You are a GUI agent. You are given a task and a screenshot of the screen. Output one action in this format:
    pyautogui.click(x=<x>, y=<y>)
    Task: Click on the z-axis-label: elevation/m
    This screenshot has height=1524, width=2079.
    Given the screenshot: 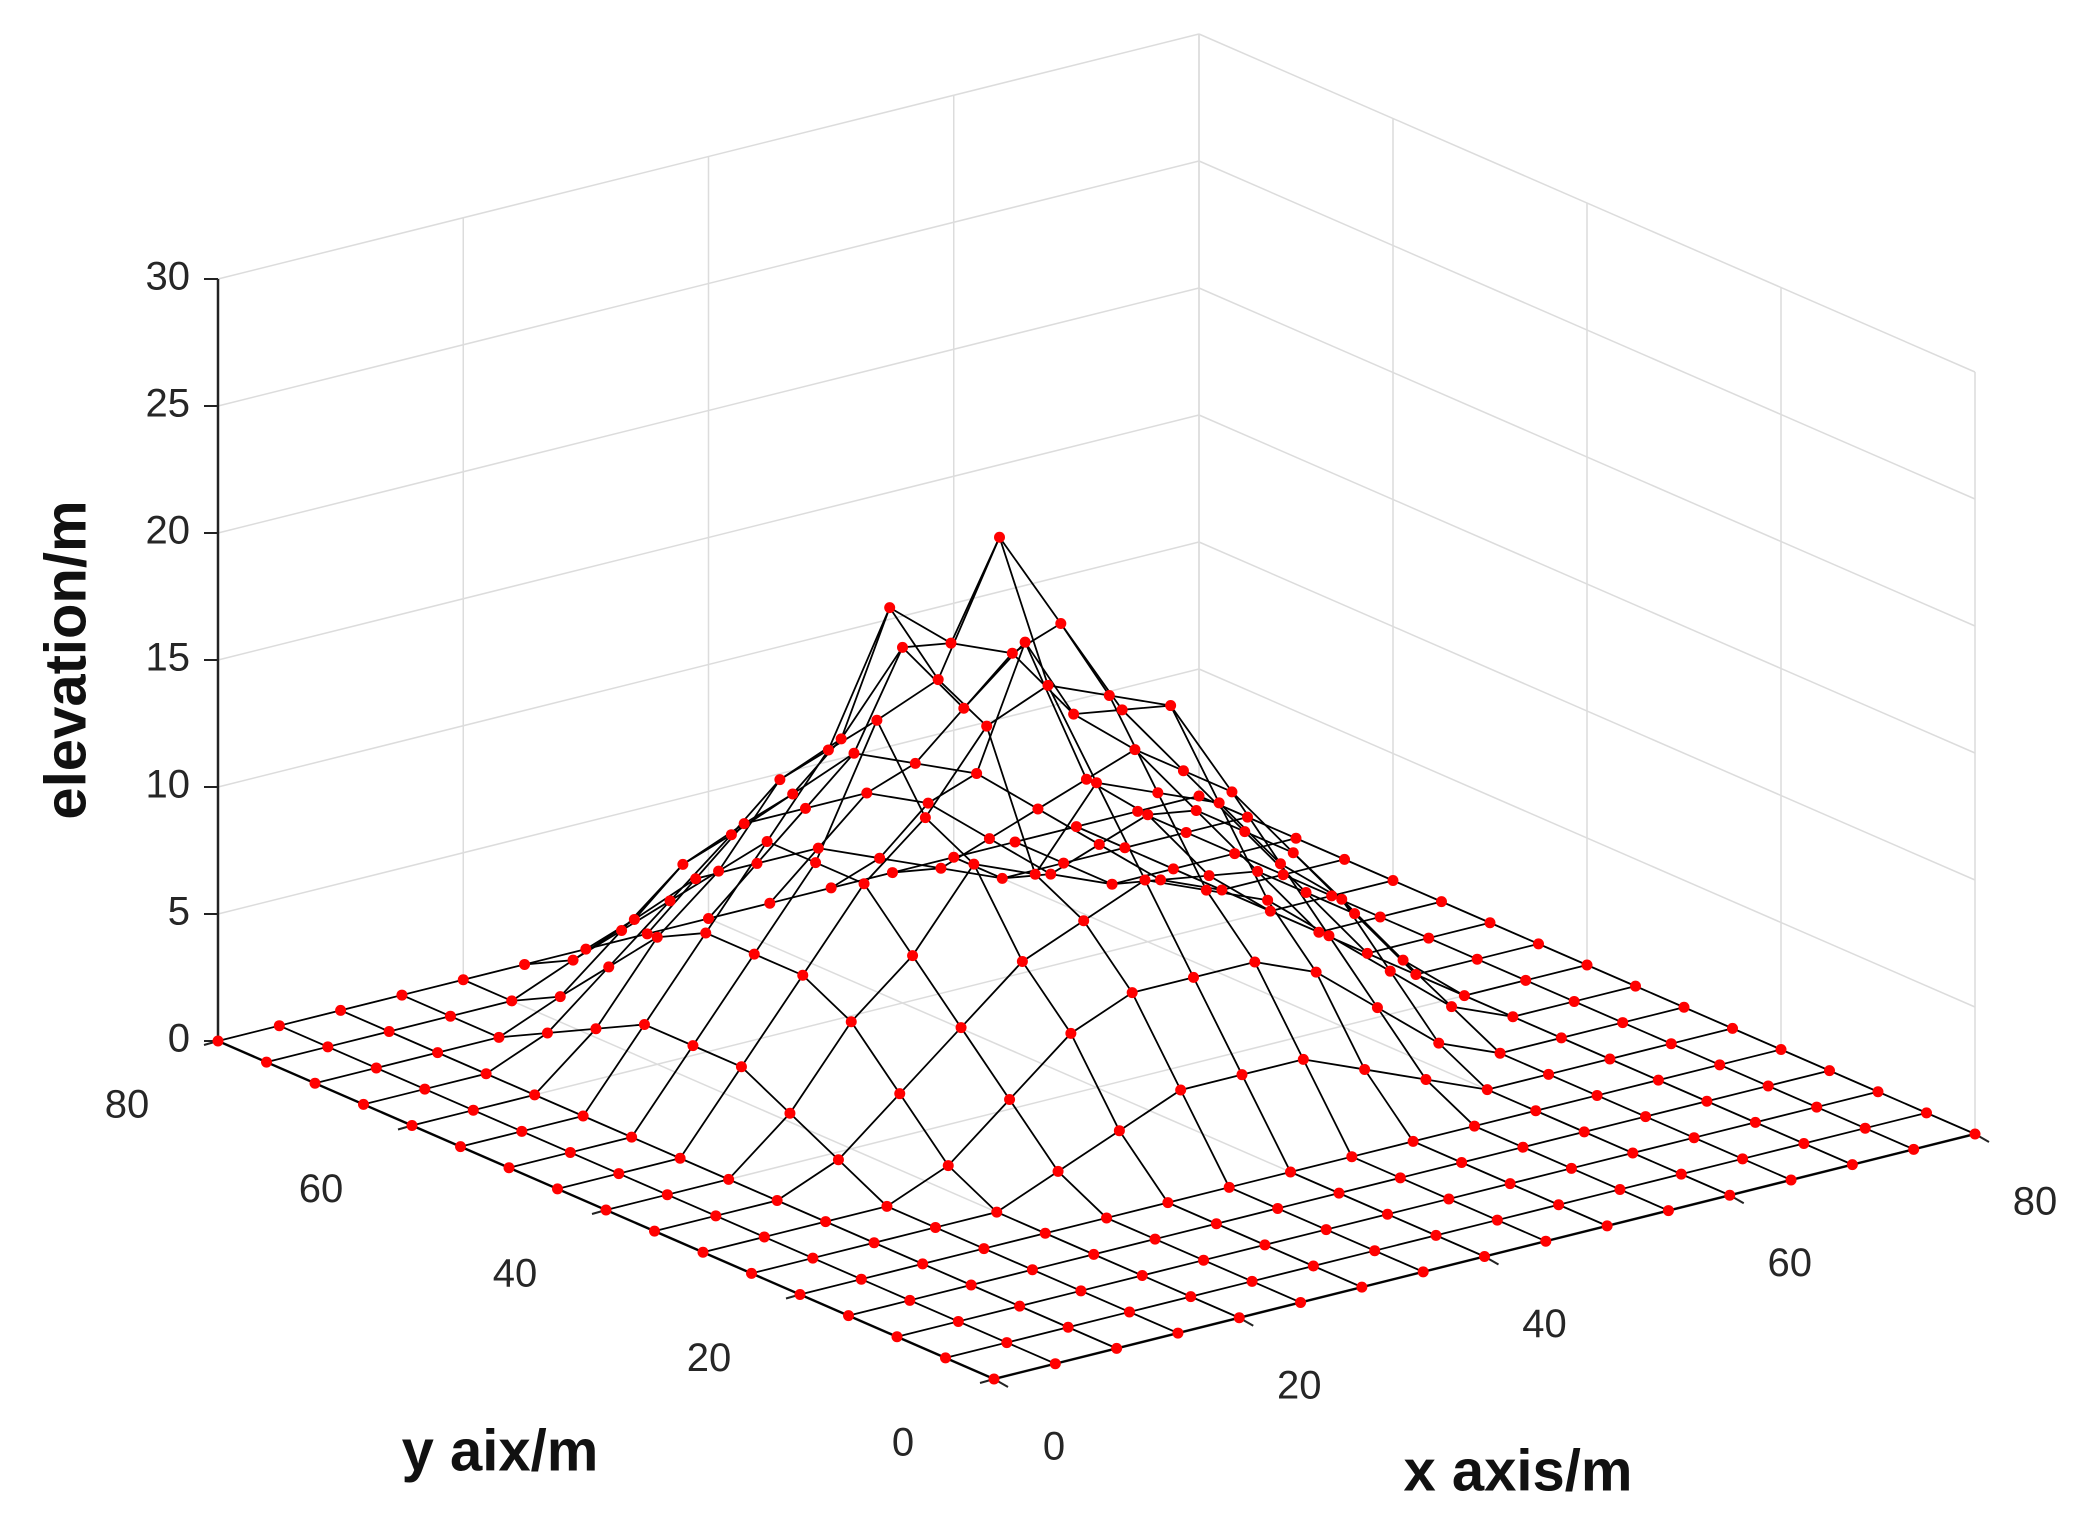 What is the action you would take?
    pyautogui.click(x=65, y=659)
    